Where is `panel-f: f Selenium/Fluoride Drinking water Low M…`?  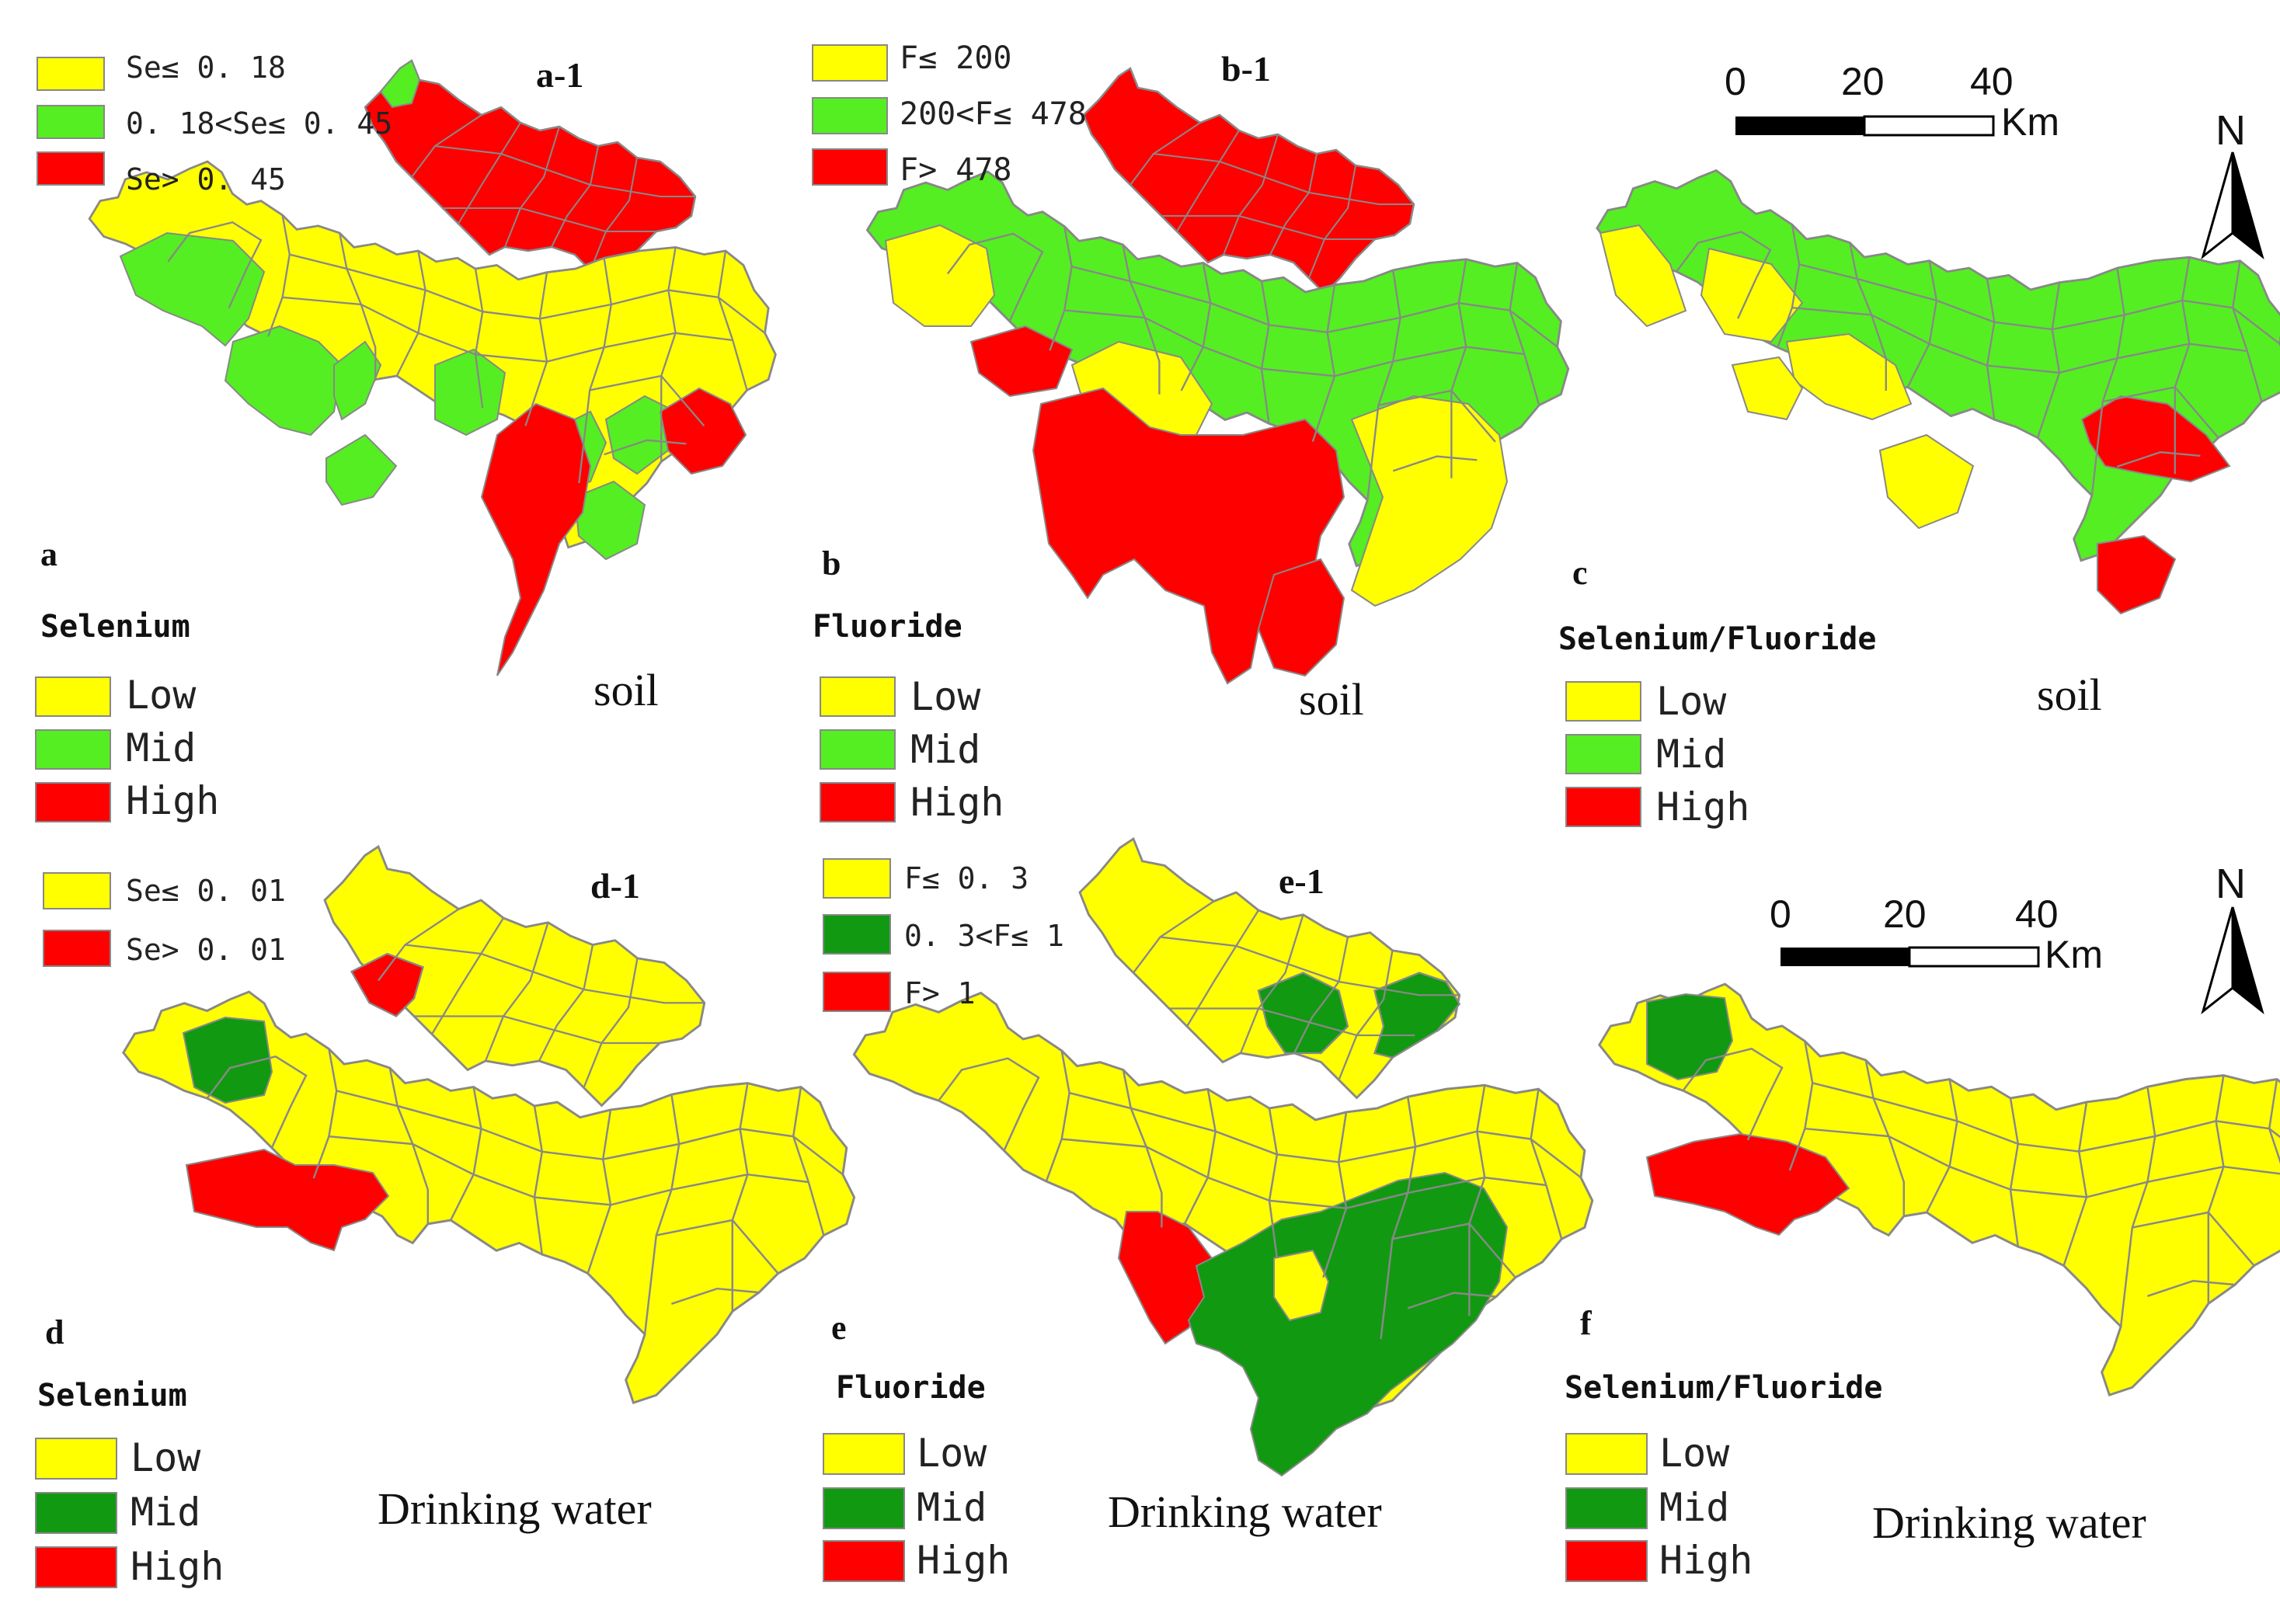
panel-f: f Selenium/Fluoride Drinking water Low M… is located at coordinates (1922, 1282).